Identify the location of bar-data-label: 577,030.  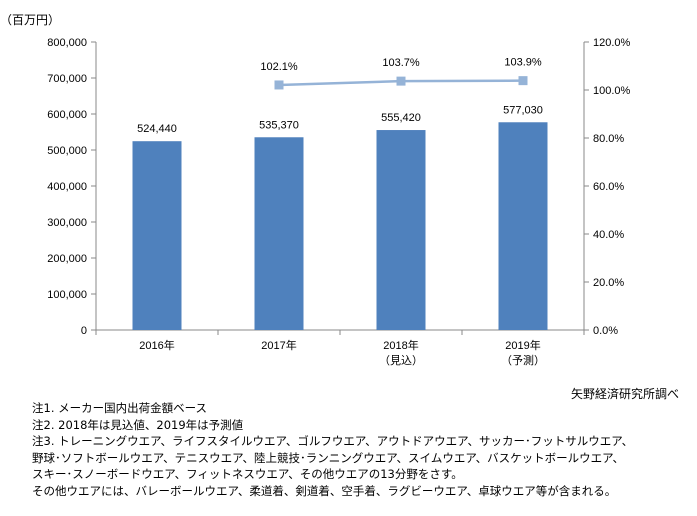
(523, 110).